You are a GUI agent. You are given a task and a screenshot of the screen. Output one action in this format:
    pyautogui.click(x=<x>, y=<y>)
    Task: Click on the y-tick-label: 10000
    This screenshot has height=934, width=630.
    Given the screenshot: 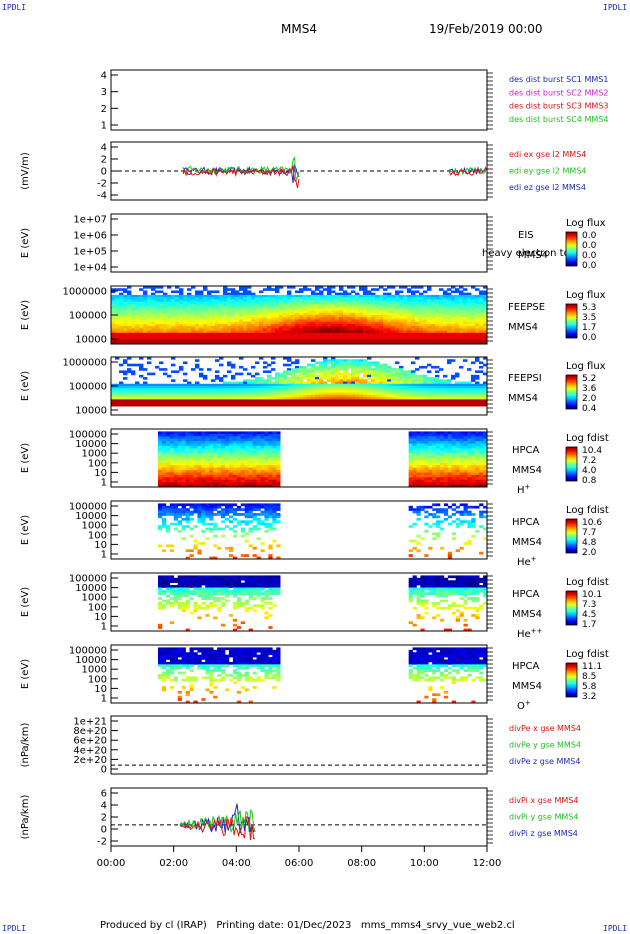 What is the action you would take?
    pyautogui.click(x=91, y=340)
    